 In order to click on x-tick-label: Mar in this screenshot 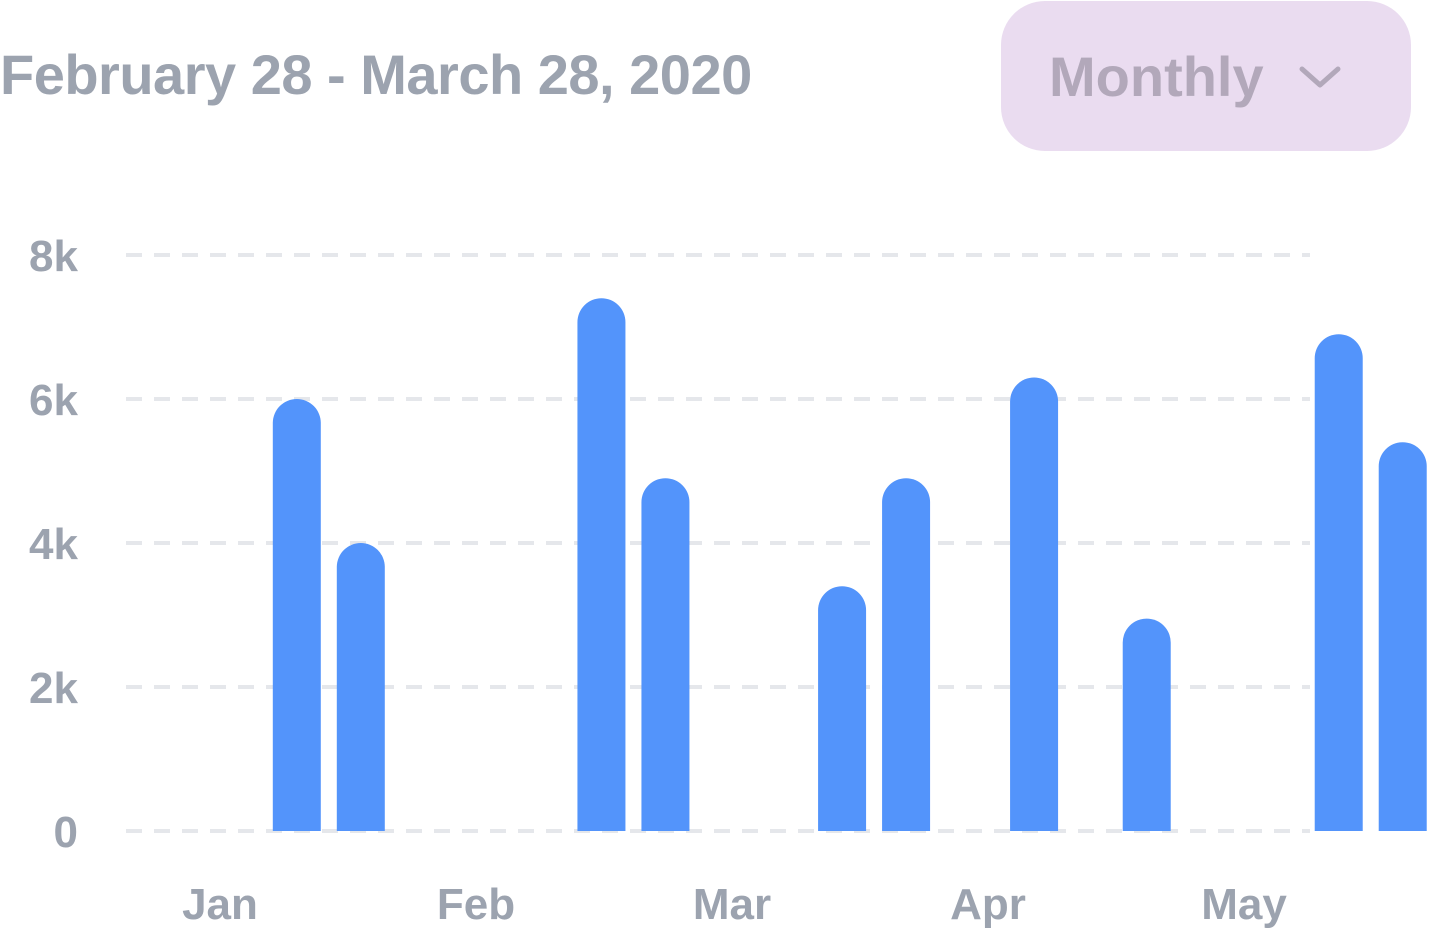, I will do `click(732, 904)`.